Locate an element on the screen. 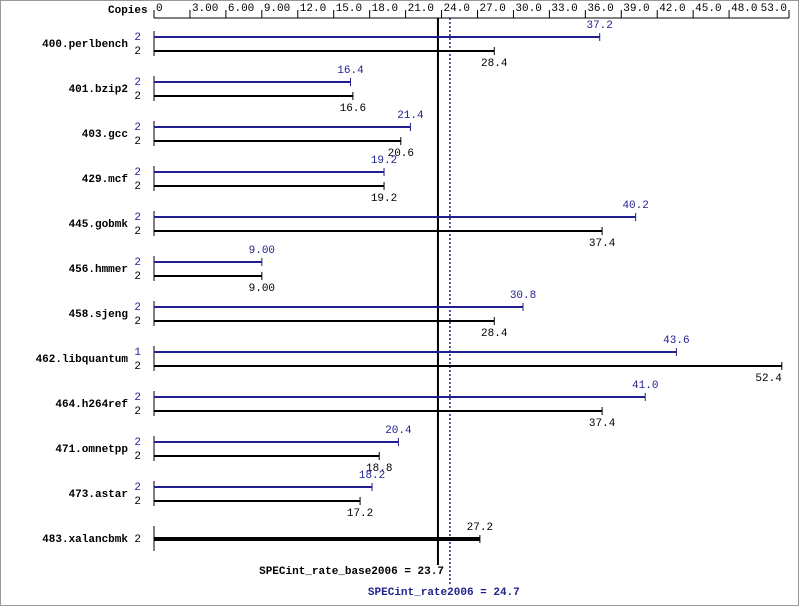  x-tick-label: 9.00 is located at coordinates (277, 9).